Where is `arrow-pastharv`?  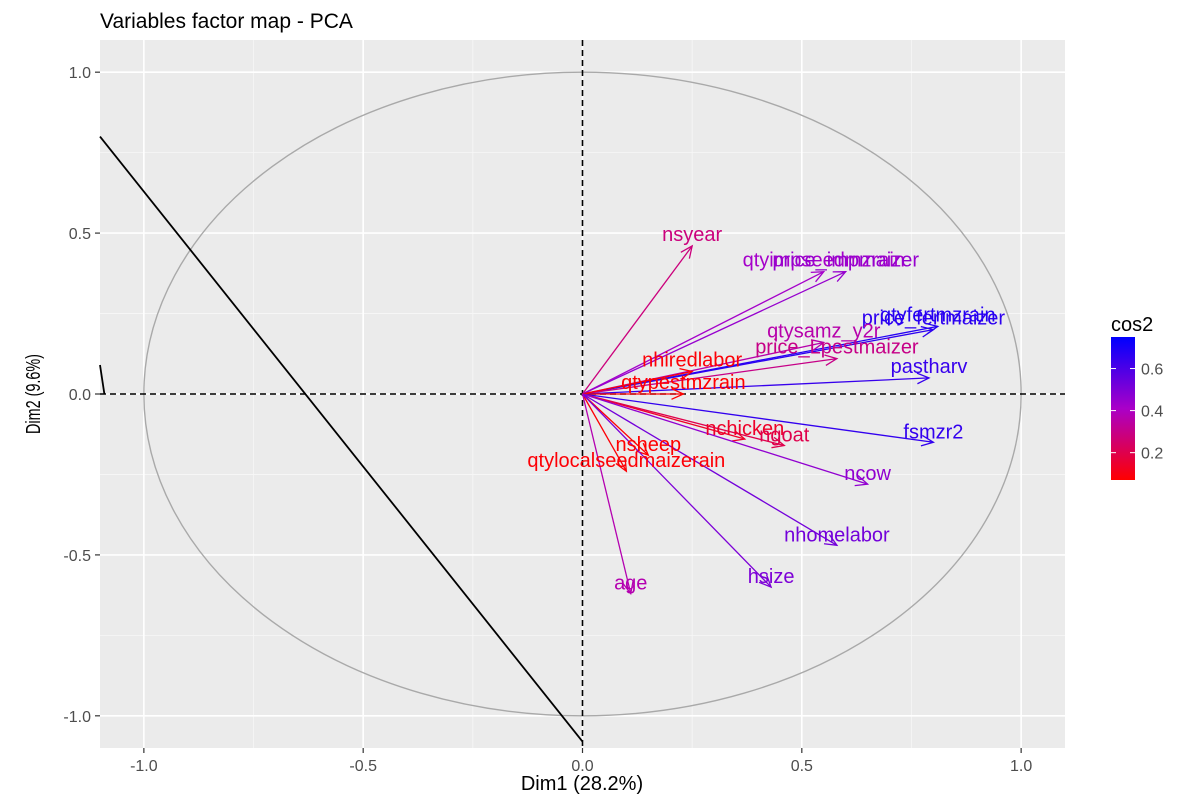
arrow-pastharv is located at coordinates (756, 383).